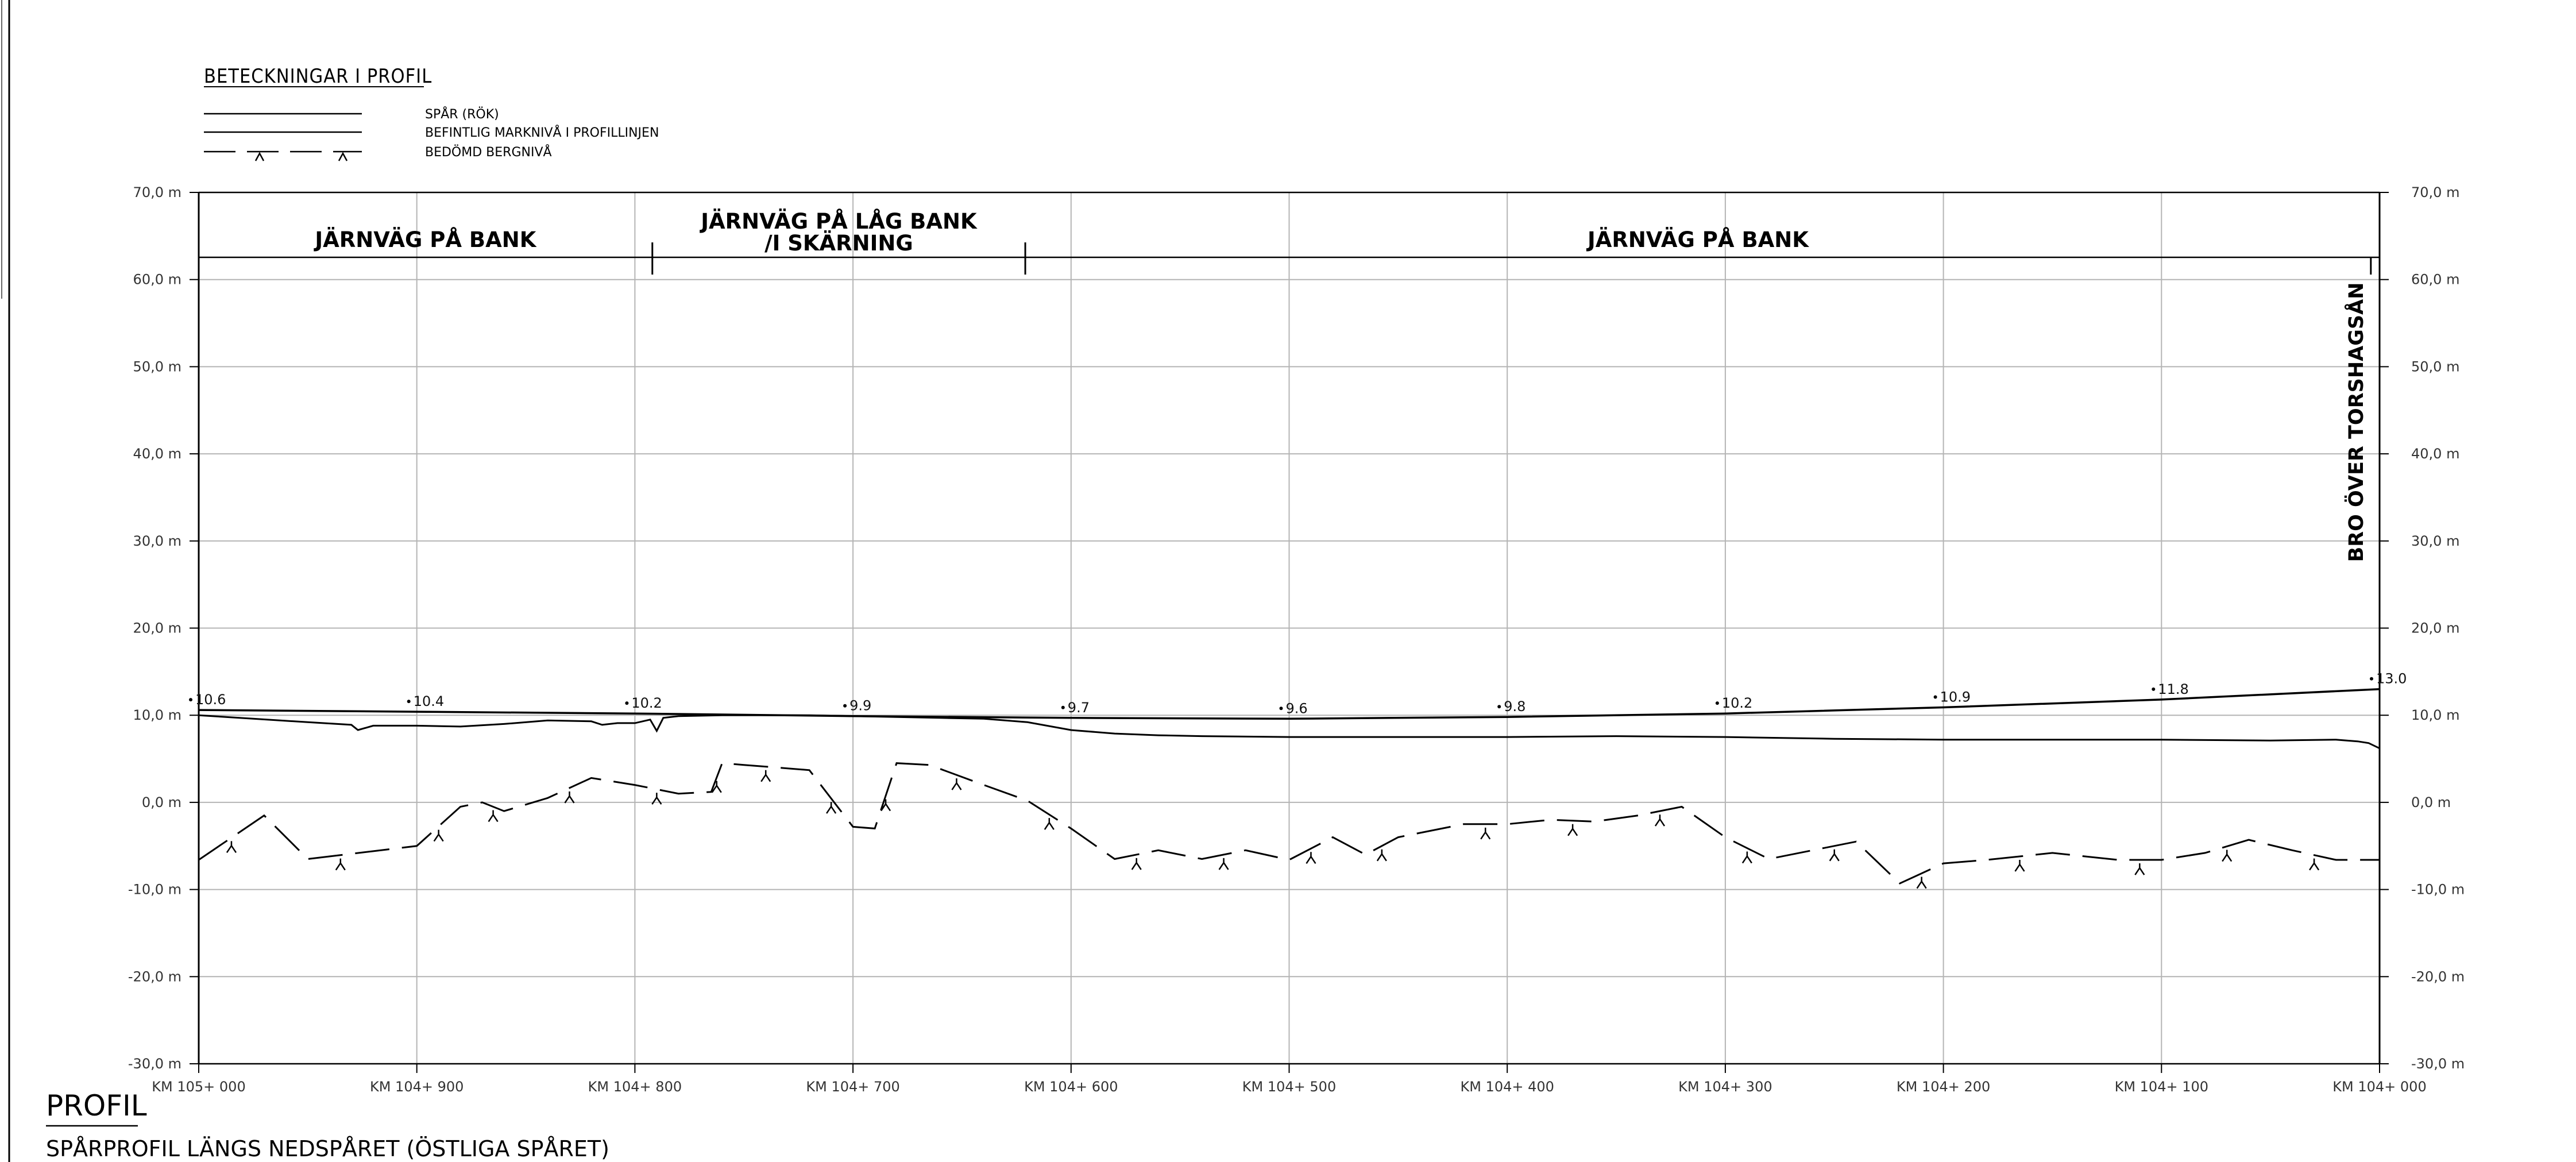 The image size is (2576, 1162). Describe the element at coordinates (157, 280) in the screenshot. I see `y-tick-label-left: 60,0 m` at that location.